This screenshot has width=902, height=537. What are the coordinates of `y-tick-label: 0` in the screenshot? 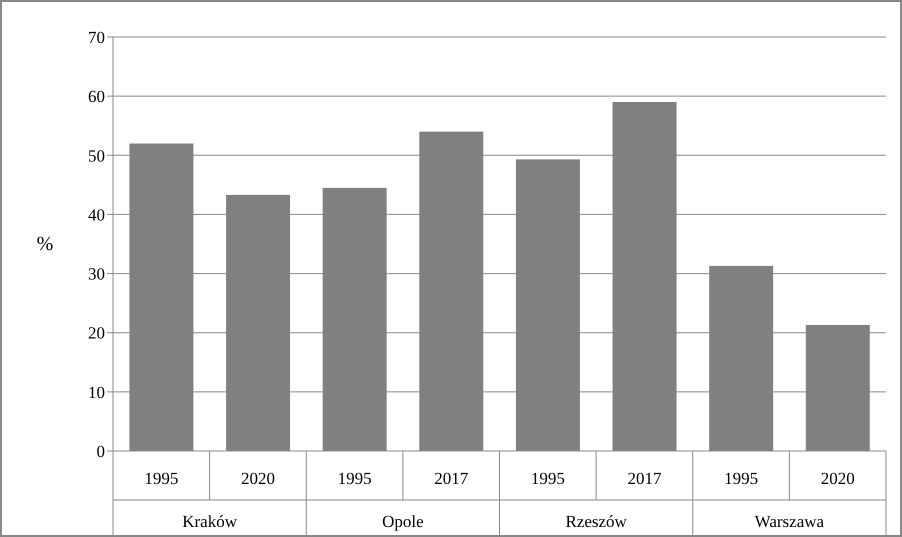 It's located at (100, 452).